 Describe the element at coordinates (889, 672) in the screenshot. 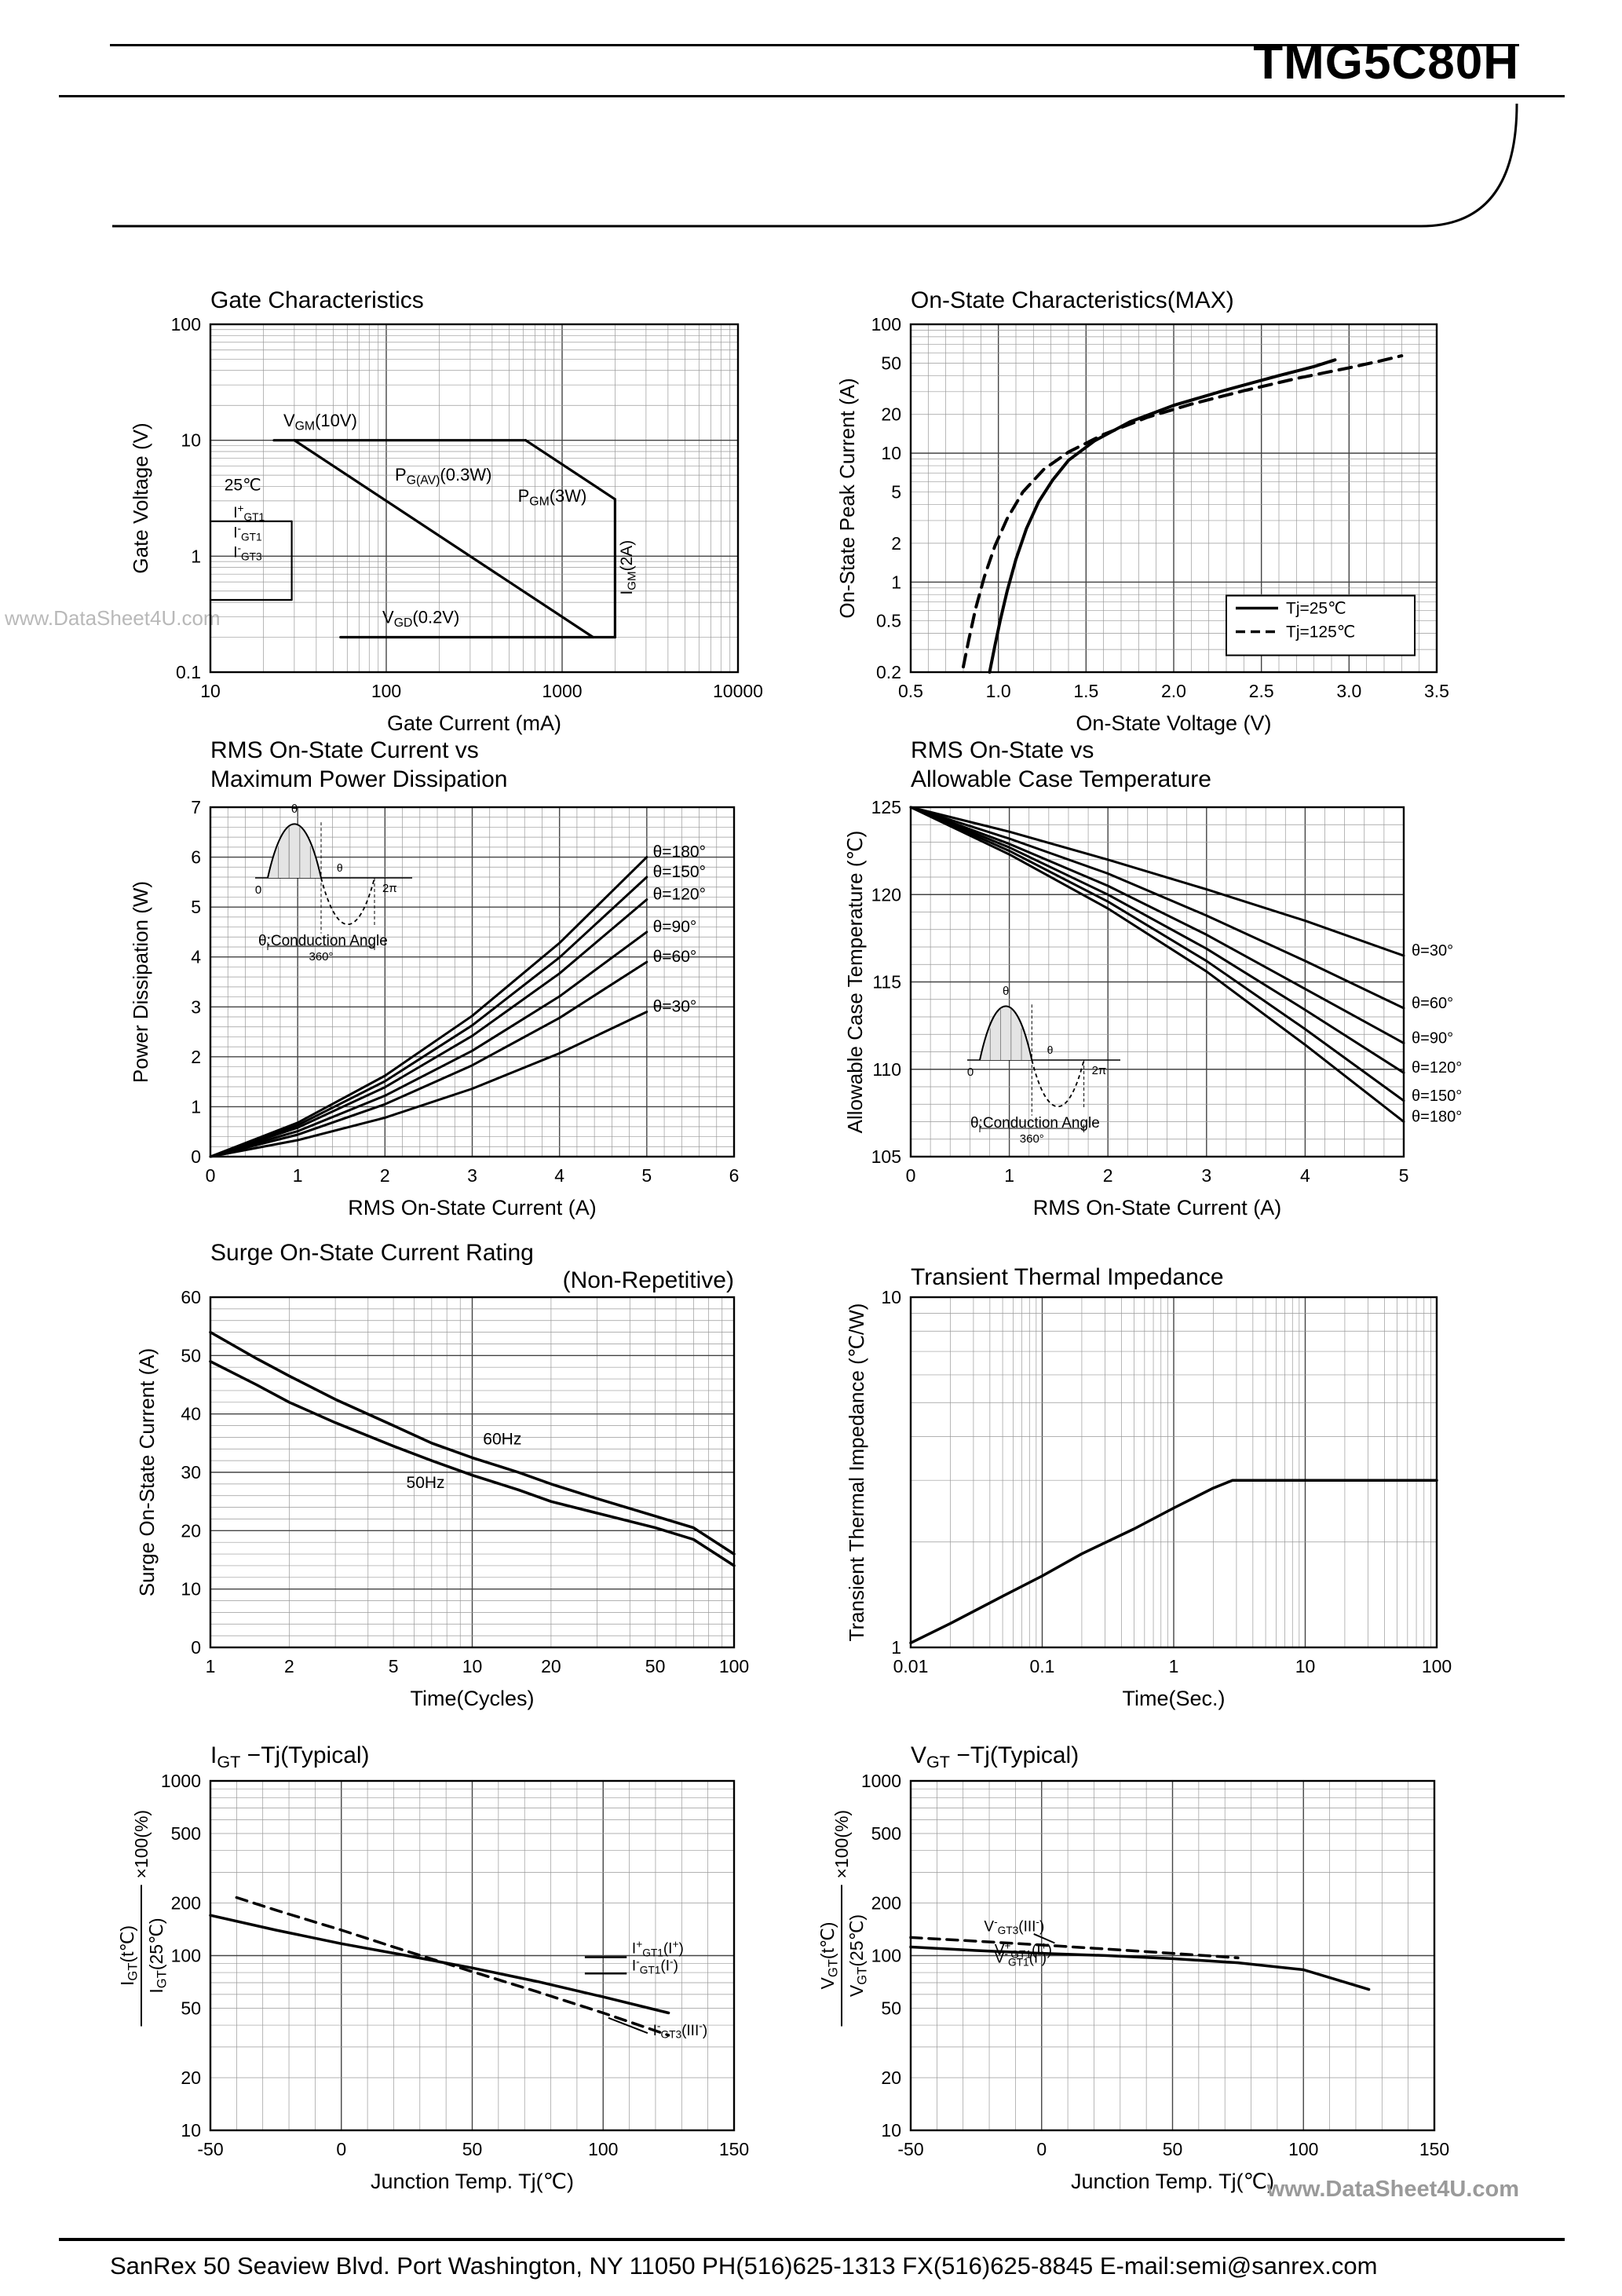

I see `svg-text: 0.2` at that location.